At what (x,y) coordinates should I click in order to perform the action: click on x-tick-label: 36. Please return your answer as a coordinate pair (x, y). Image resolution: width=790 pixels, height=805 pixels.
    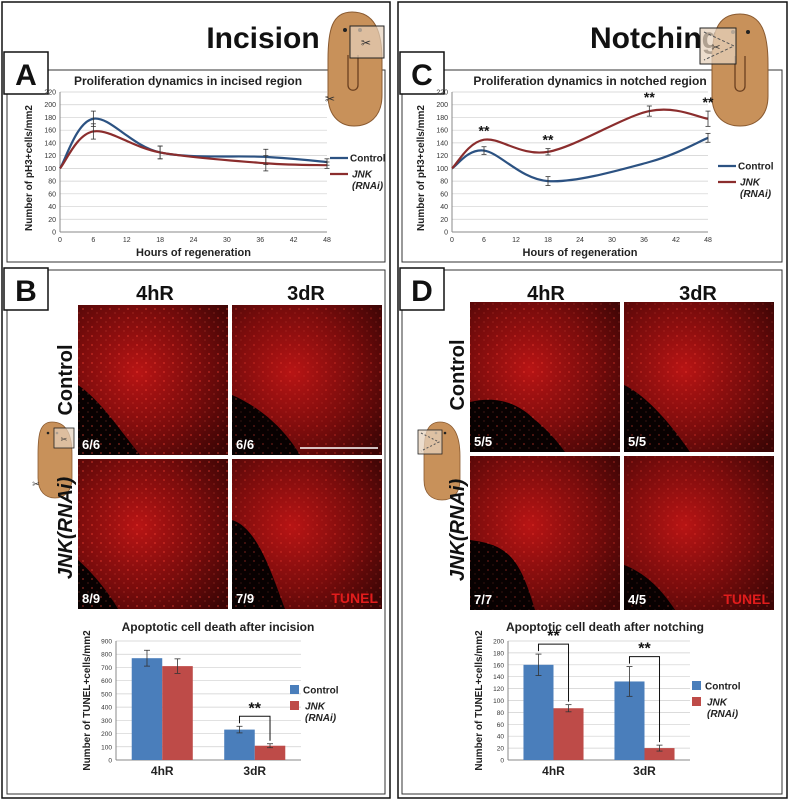
    Looking at the image, I should click on (260, 240).